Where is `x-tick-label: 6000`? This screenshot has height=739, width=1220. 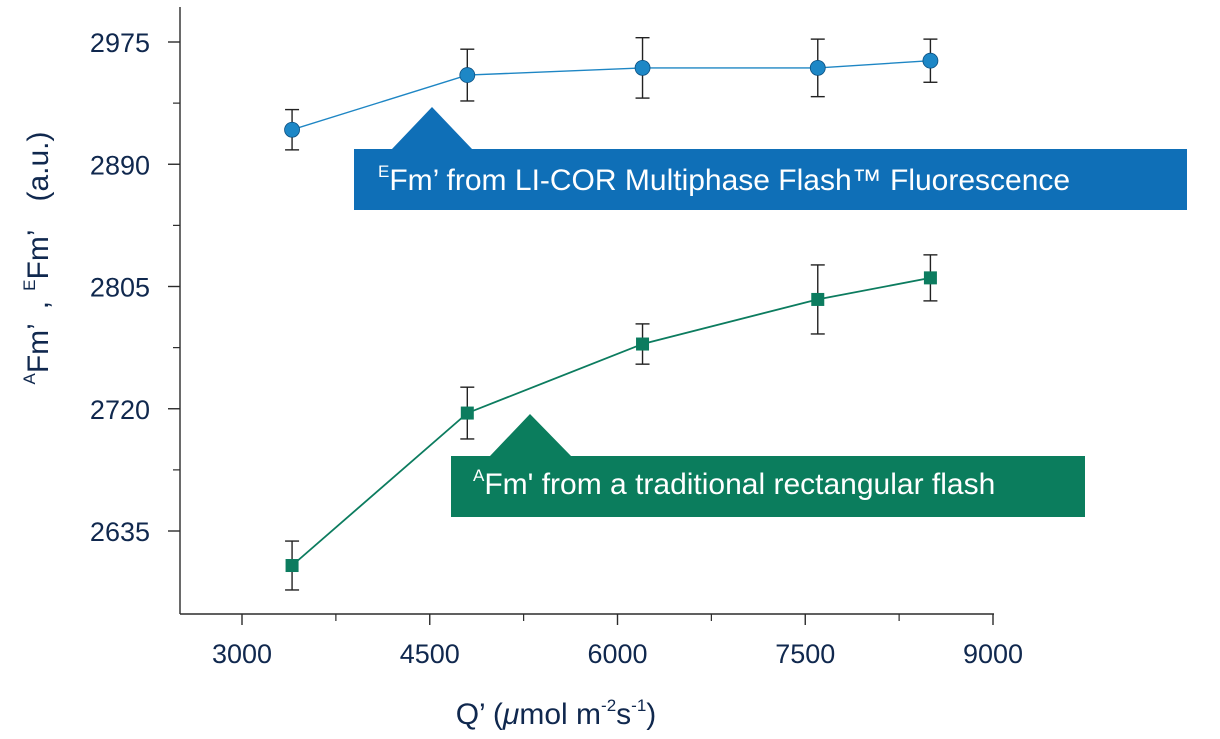
x-tick-label: 6000 is located at coordinates (617, 654).